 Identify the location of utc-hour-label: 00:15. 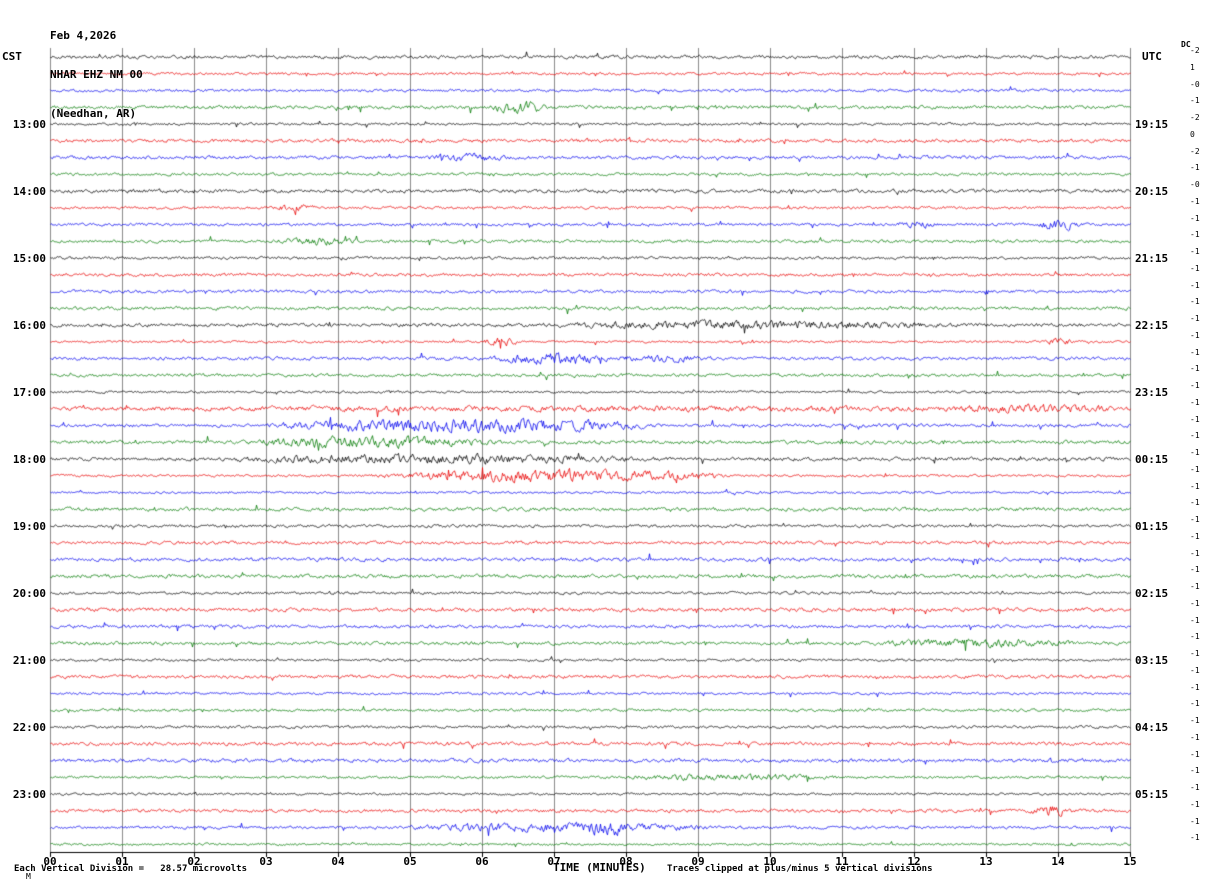
(1152, 459).